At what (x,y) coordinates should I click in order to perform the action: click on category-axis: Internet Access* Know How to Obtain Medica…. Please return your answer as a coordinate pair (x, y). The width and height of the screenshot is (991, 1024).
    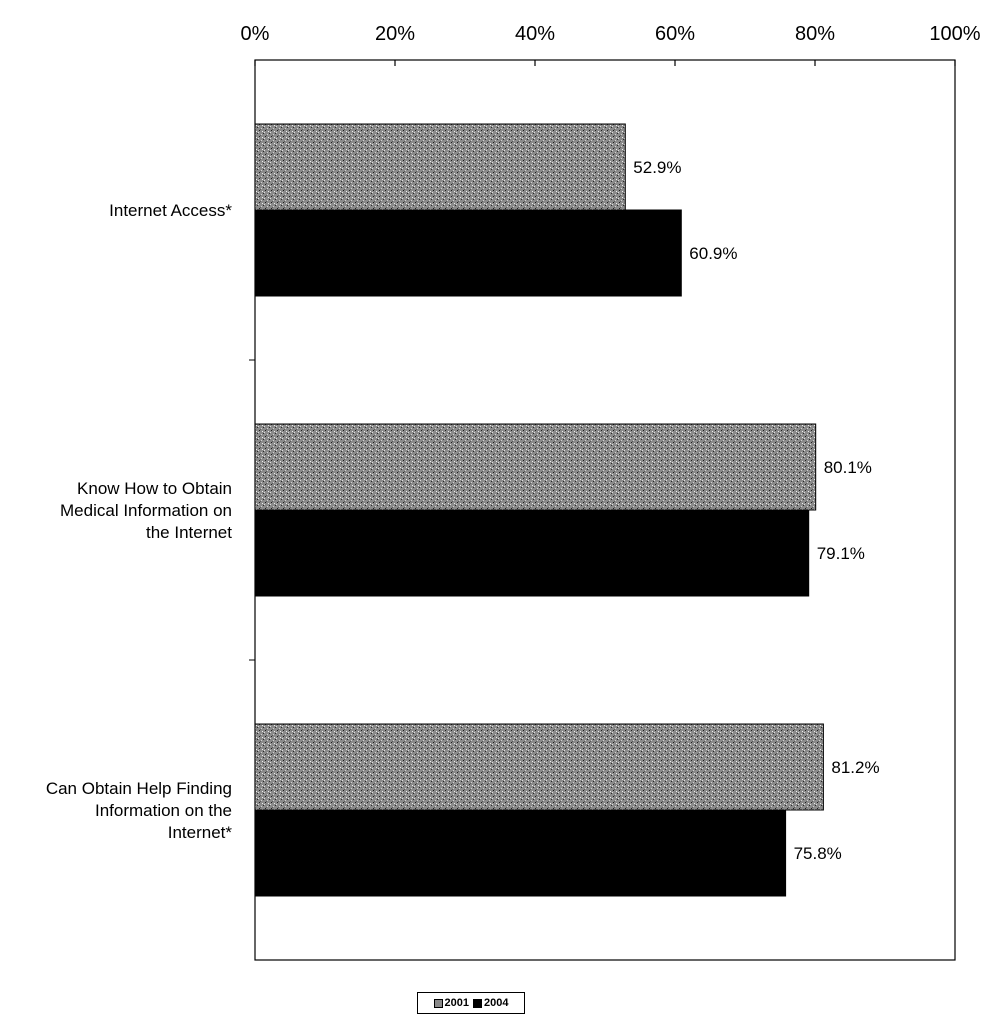
    Looking at the image, I should click on (150, 521).